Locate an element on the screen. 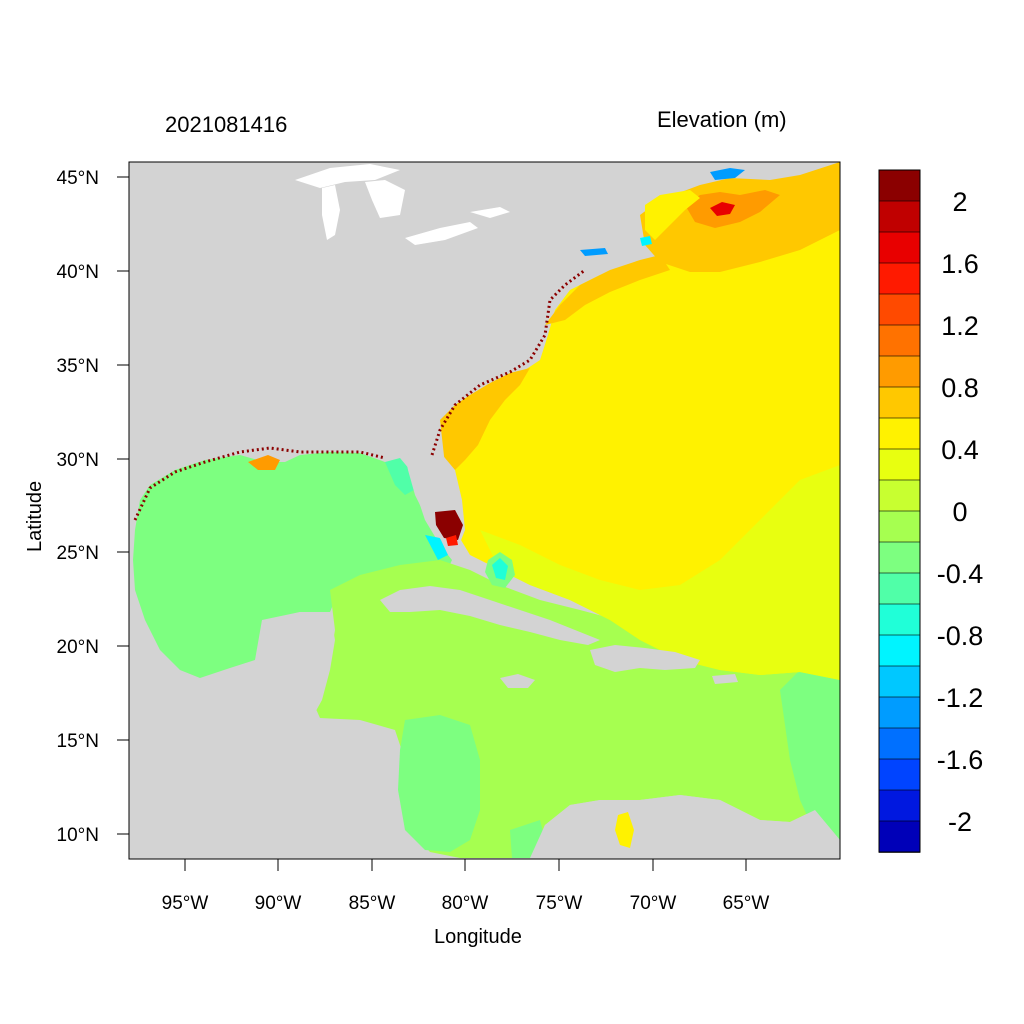  y-tick-label: 30°N is located at coordinates (78, 460).